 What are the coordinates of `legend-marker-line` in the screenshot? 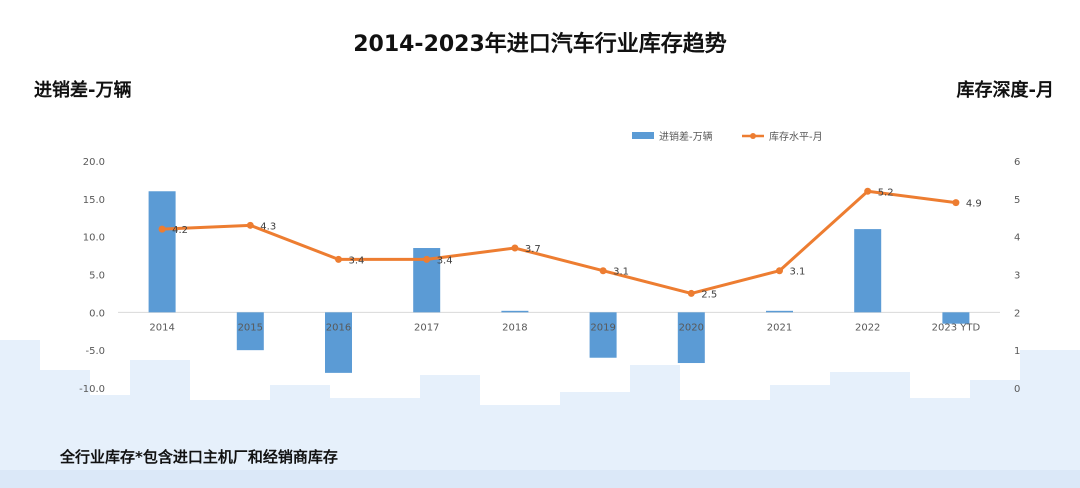 It's located at (753, 136).